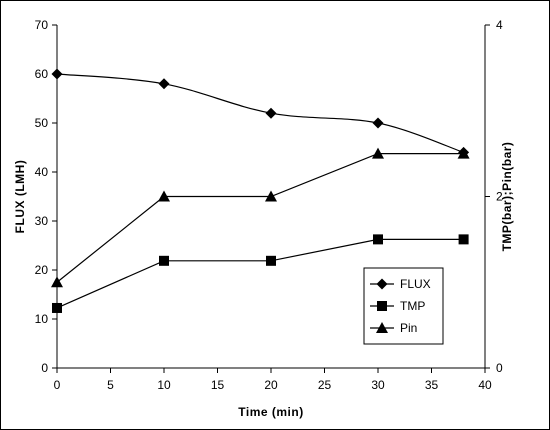  I want to click on x-tick-label: 40, so click(485, 385).